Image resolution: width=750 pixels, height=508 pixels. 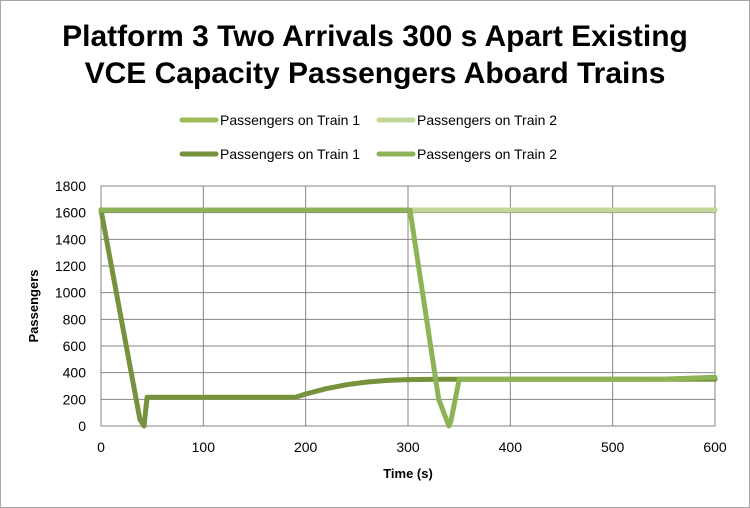 What do you see at coordinates (290, 154) in the screenshot?
I see `legend-label-3: Passengers on Train 1` at bounding box center [290, 154].